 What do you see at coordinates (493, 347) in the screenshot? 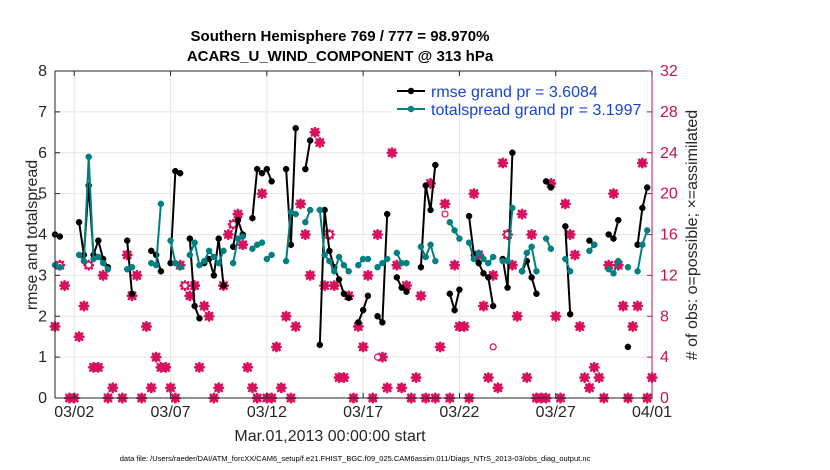
I see `obs-possible-only-marker` at bounding box center [493, 347].